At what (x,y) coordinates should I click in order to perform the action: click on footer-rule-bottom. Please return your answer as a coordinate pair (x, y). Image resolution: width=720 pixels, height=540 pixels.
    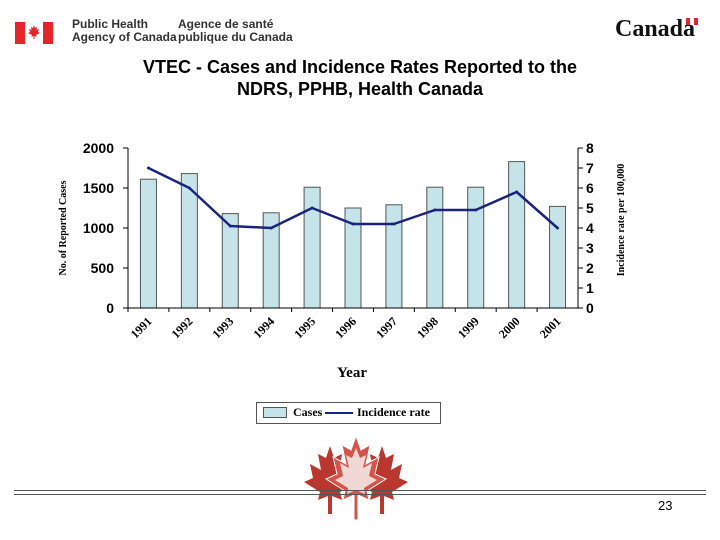
    Looking at the image, I should click on (360, 494).